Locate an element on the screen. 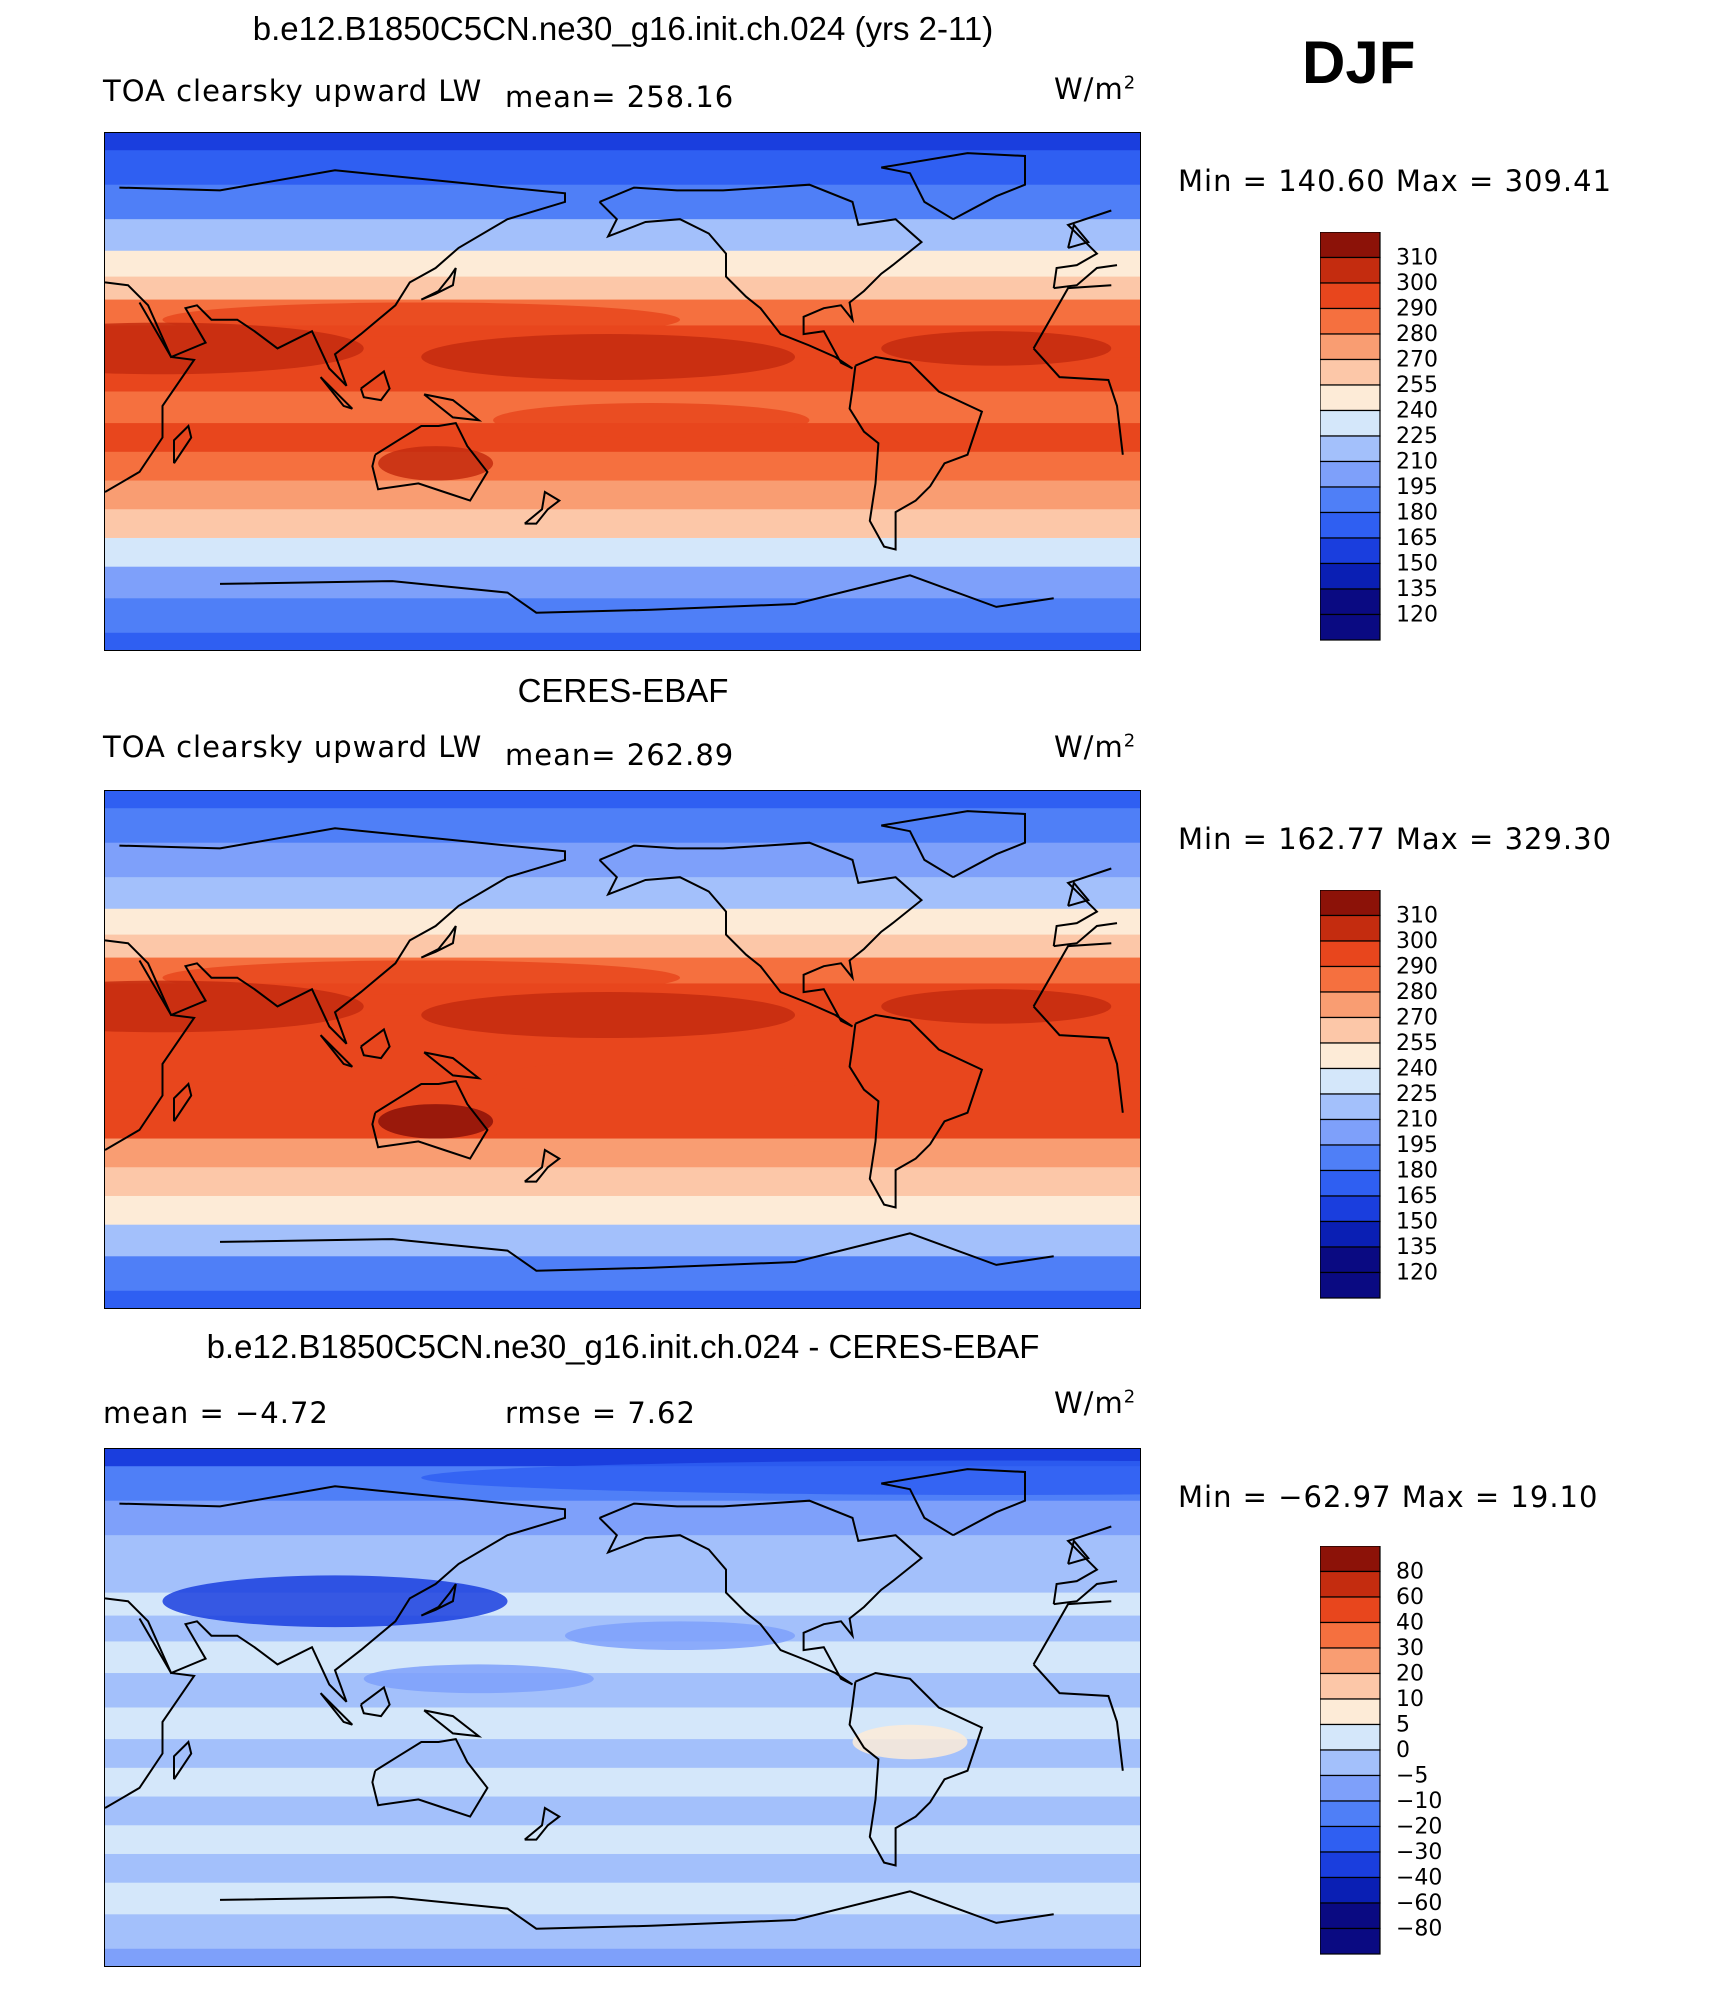 This screenshot has height=1991, width=1710. colorbar-tick-label: −5 is located at coordinates (1412, 1776).